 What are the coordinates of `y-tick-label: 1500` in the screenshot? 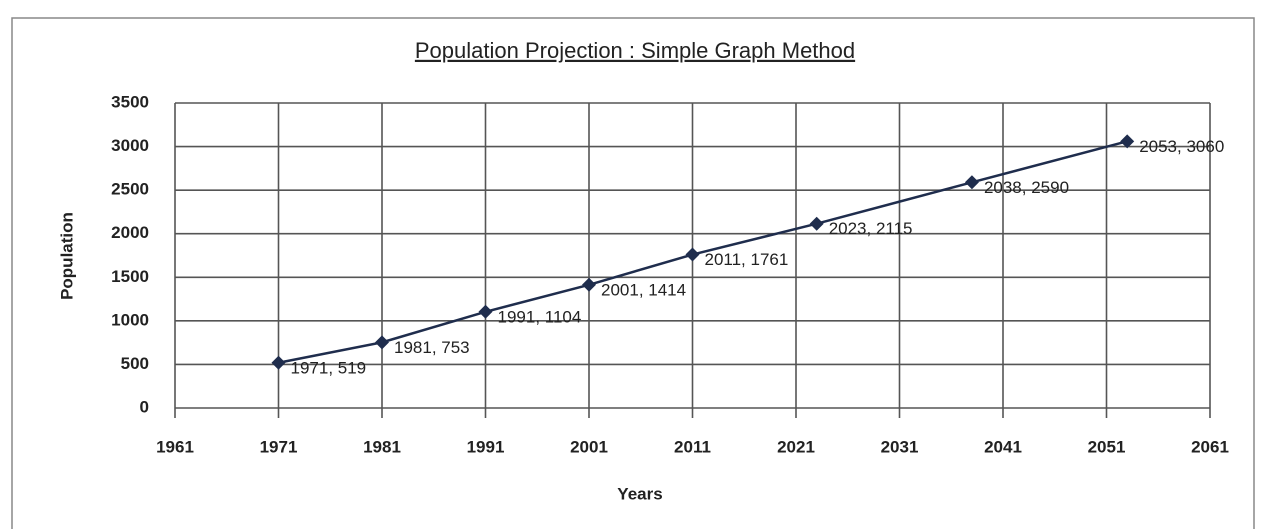 It's located at (130, 276).